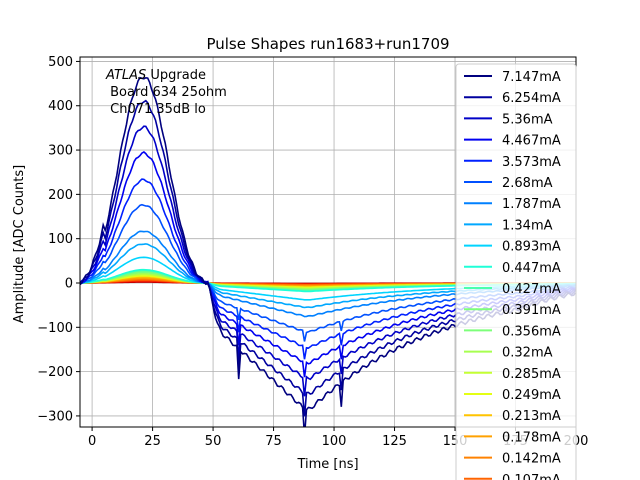  Describe the element at coordinates (55, 372) in the screenshot. I see `y-tick-label: −200` at that location.